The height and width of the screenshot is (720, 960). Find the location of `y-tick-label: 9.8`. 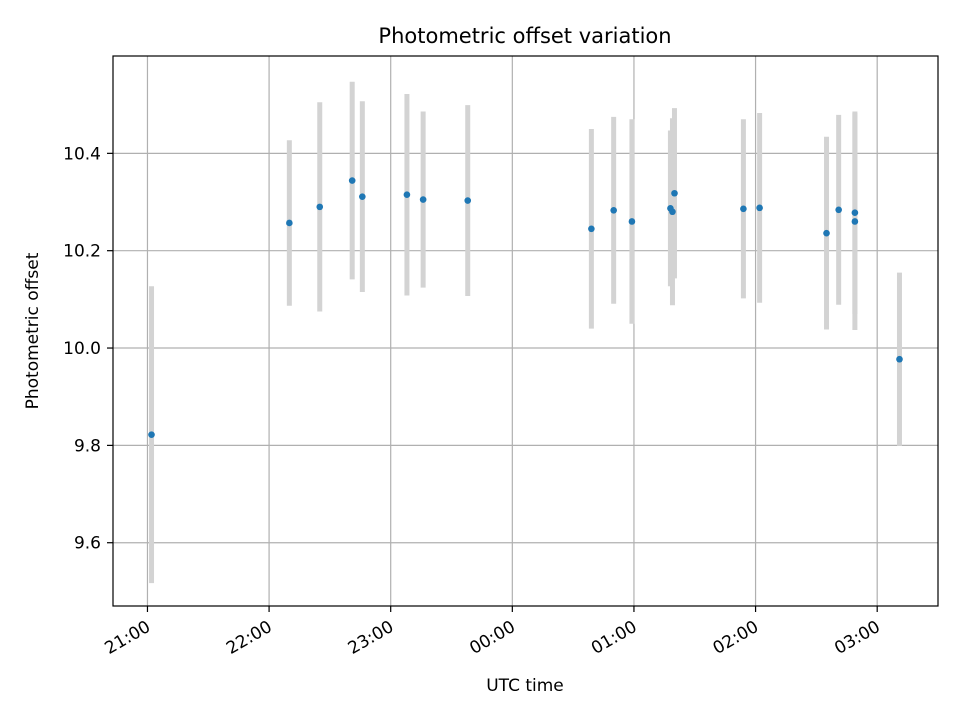

y-tick-label: 9.8 is located at coordinates (87, 446).